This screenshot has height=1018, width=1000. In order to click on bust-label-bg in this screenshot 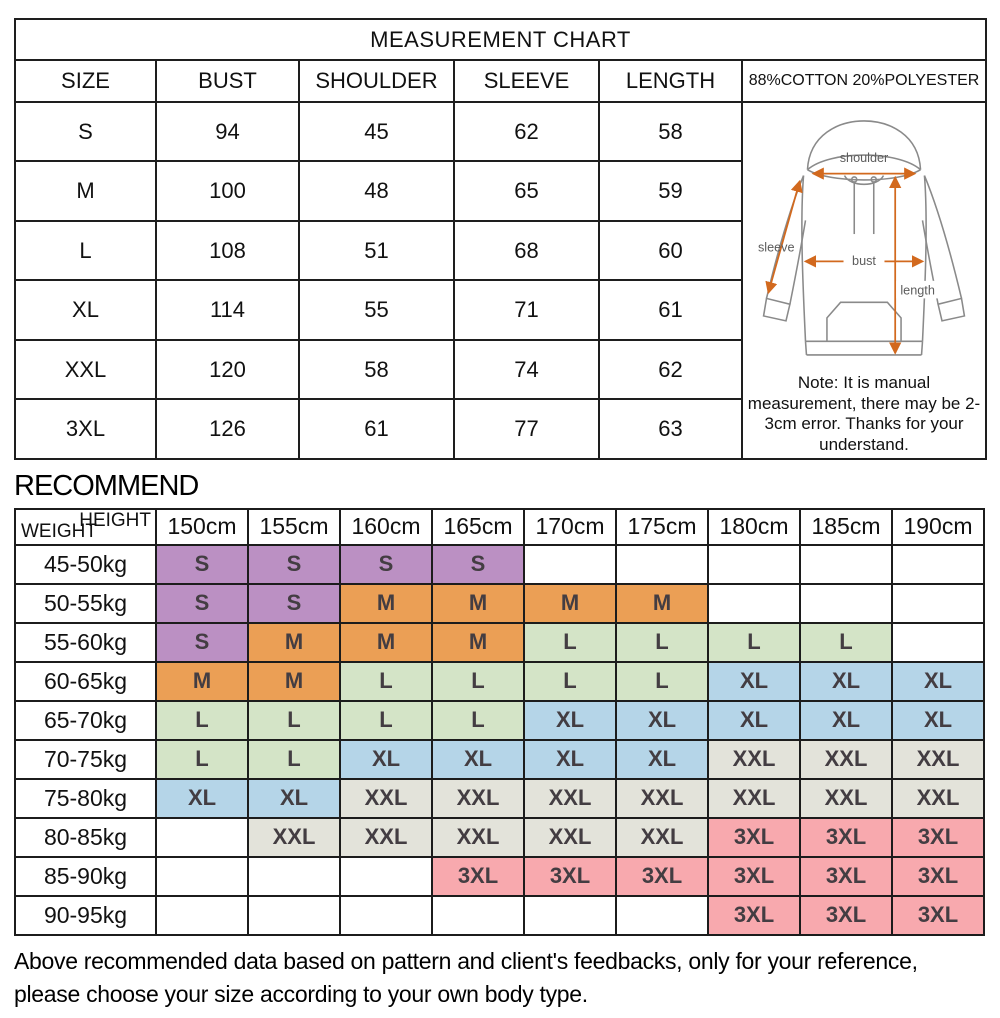, I will do `click(864, 261)`.